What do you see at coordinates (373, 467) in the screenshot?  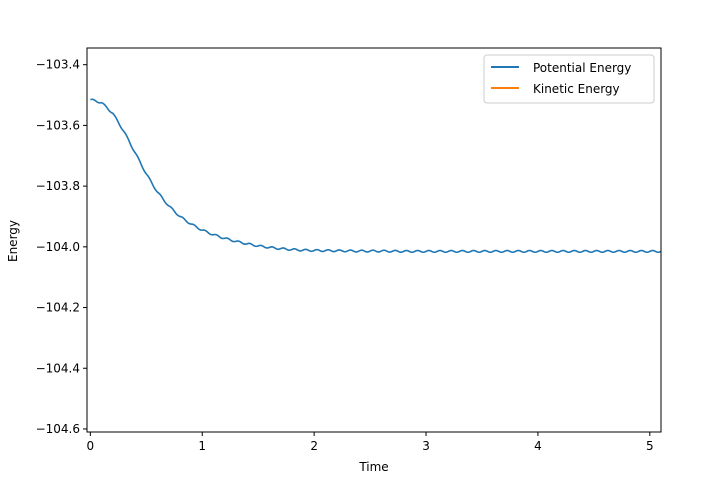 I see `x-axis-label: Time` at bounding box center [373, 467].